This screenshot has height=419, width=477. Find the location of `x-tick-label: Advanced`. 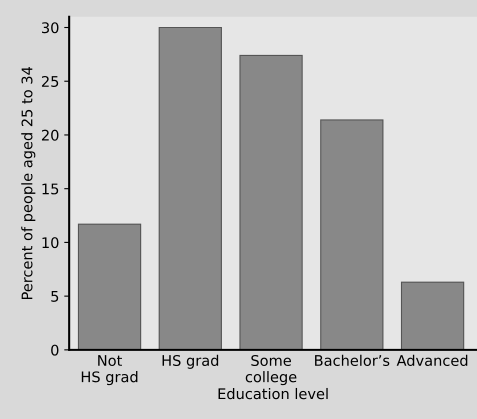

x-tick-label: Advanced is located at coordinates (432, 360).